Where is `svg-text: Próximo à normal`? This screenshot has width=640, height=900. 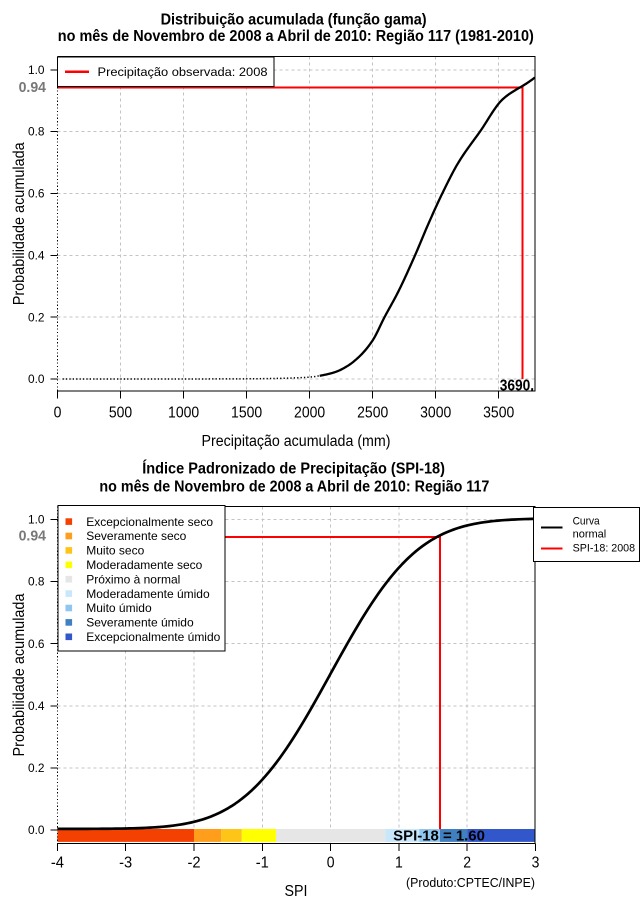 svg-text: Próximo à normal is located at coordinates (133, 580).